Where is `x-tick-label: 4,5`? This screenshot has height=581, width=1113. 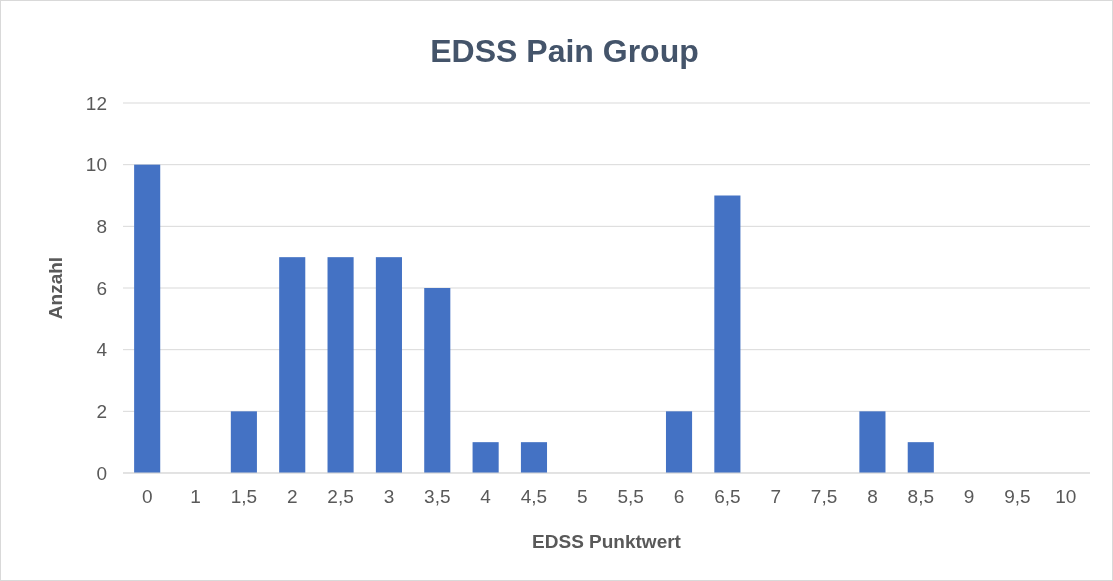 x-tick-label: 4,5 is located at coordinates (534, 496).